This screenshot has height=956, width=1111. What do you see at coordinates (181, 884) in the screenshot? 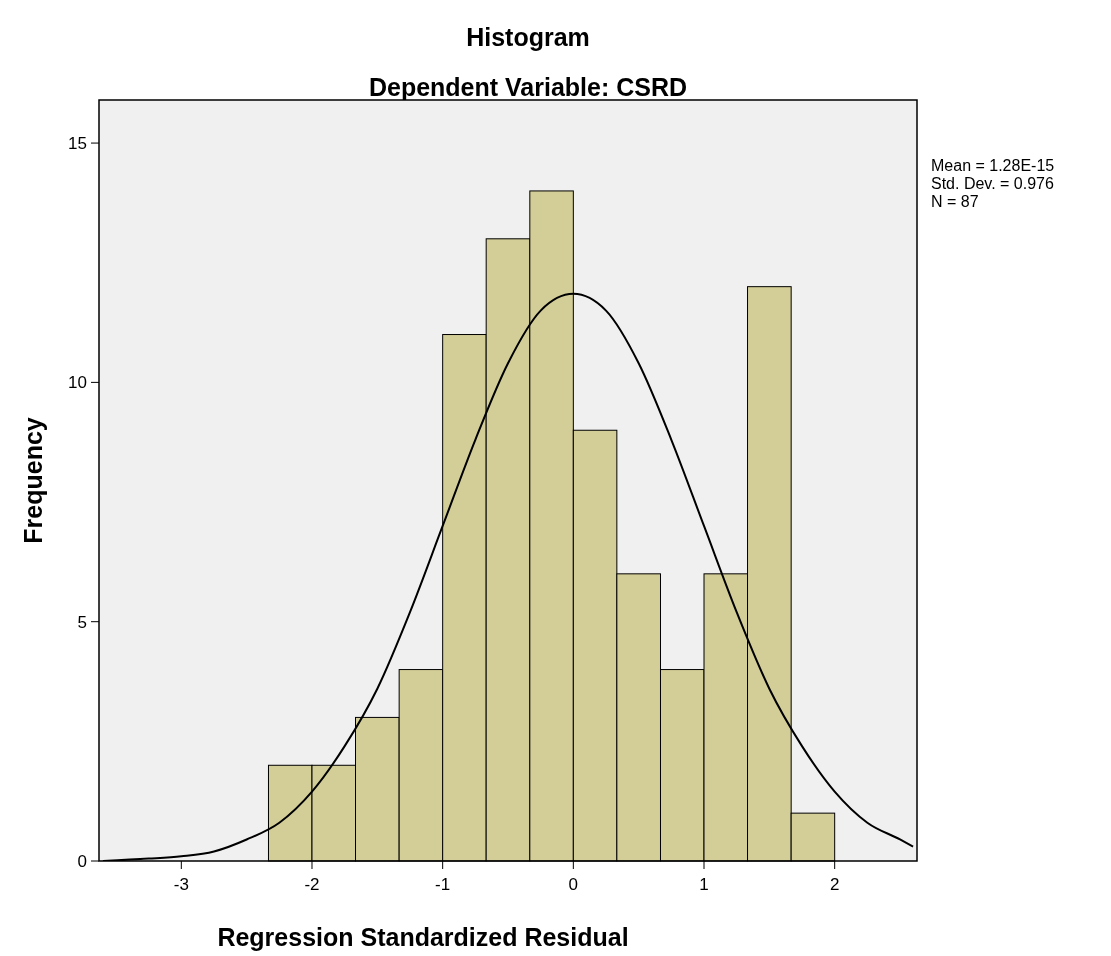
I see `x-tick-label: -3` at bounding box center [181, 884].